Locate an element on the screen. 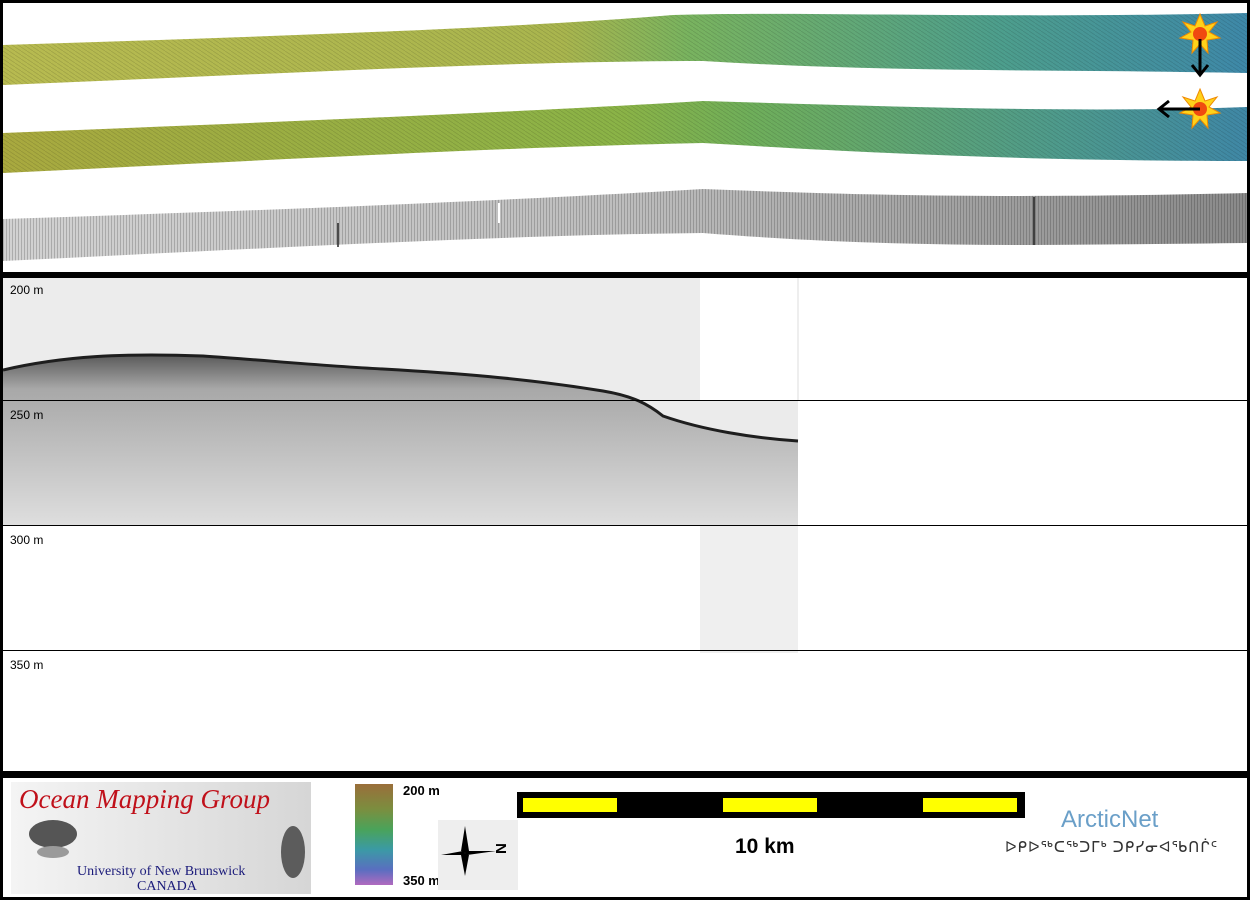 This screenshot has width=1250, height=900. scale-label: 10 km is located at coordinates (765, 846).